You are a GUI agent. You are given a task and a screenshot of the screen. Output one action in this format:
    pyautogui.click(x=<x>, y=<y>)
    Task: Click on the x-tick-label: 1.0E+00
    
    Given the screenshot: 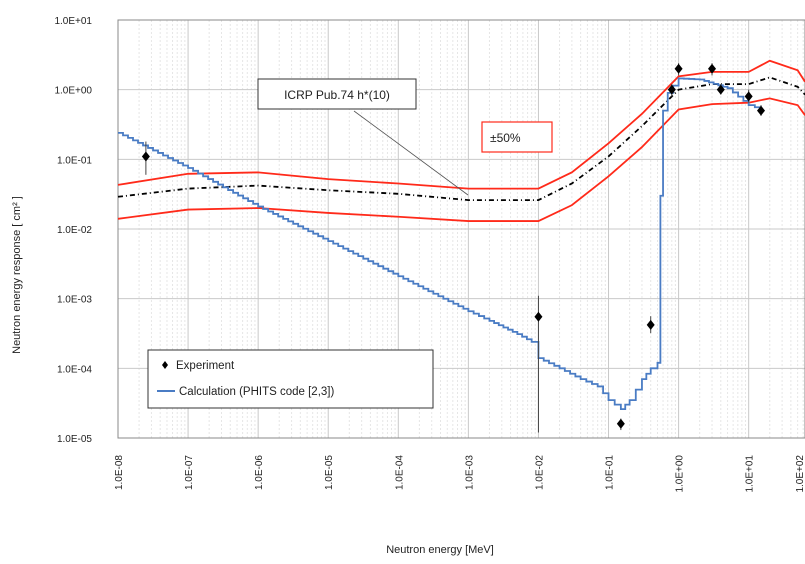 What is the action you would take?
    pyautogui.click(x=680, y=474)
    